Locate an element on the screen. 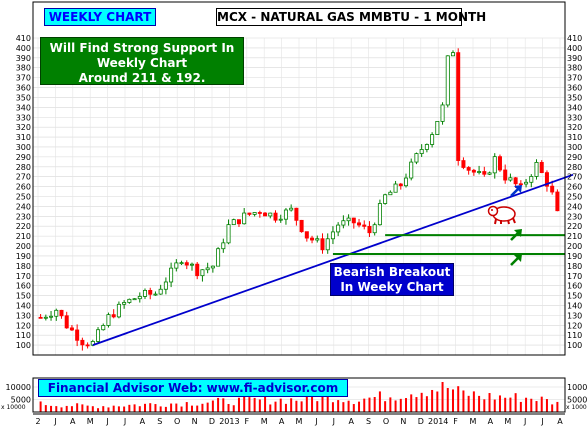  y-tick-label-left: 410 is located at coordinates (23, 38).